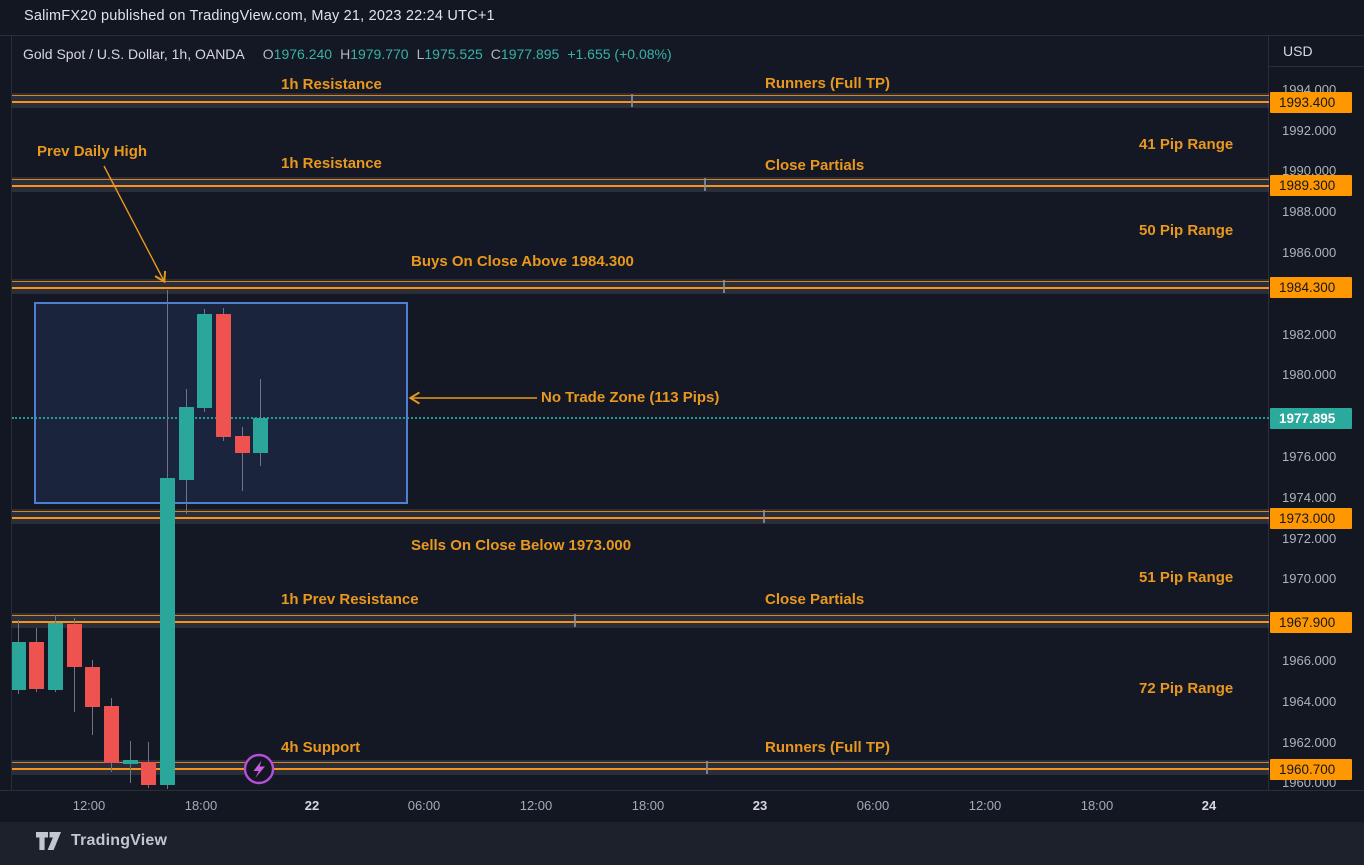  I want to click on price-tick: 1962.000, so click(1309, 742).